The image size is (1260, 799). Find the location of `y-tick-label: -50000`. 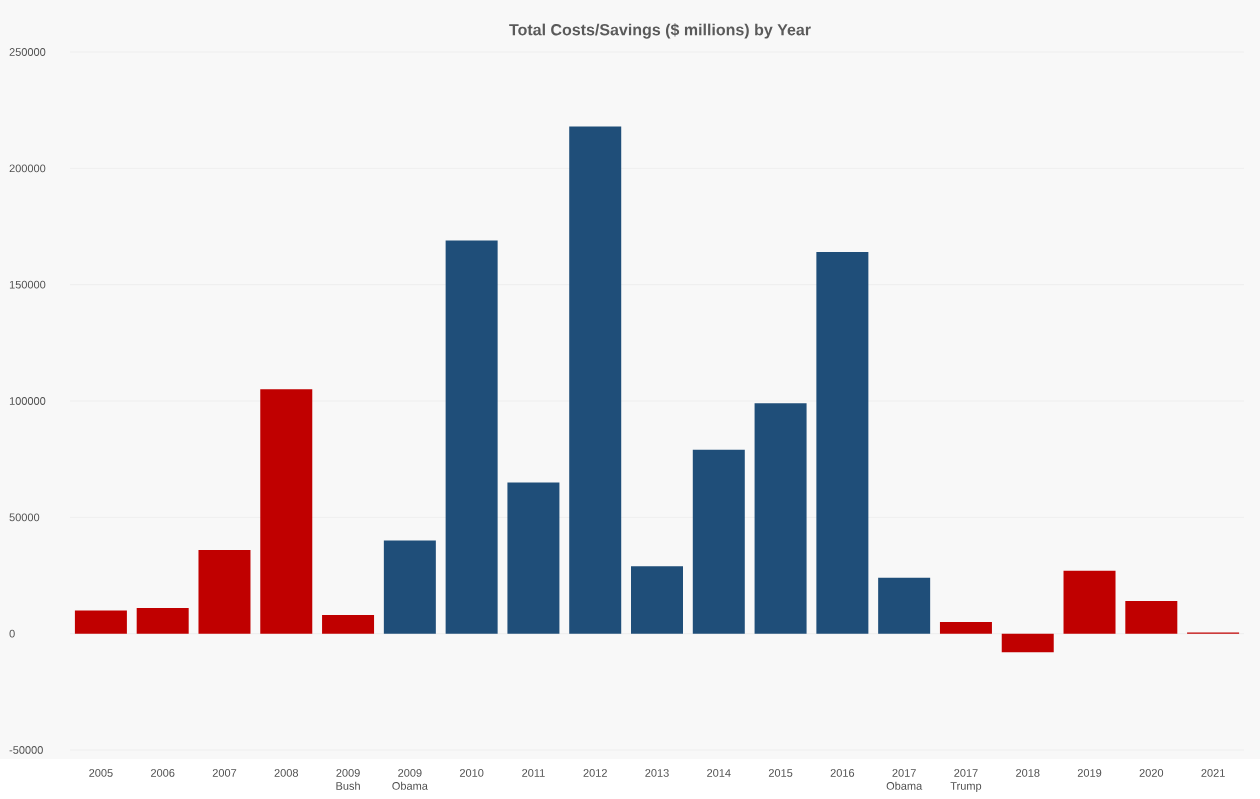

y-tick-label: -50000 is located at coordinates (26, 750).